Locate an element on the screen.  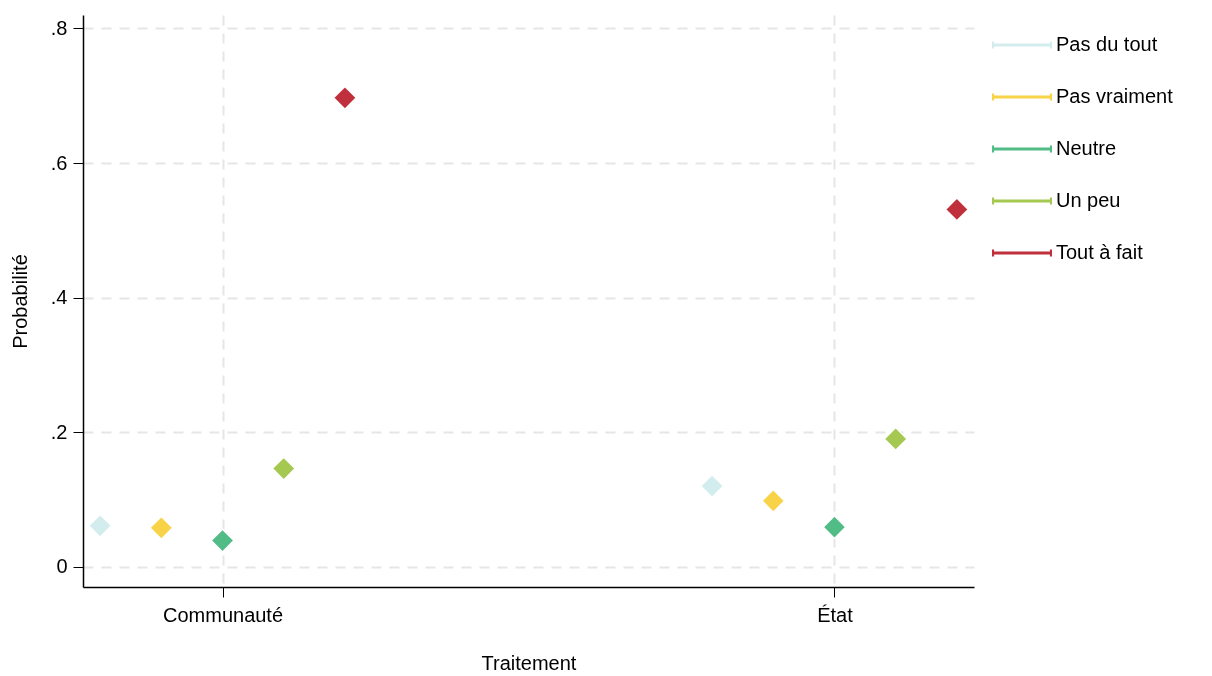
y-tick-label: .6 is located at coordinates (59, 162).